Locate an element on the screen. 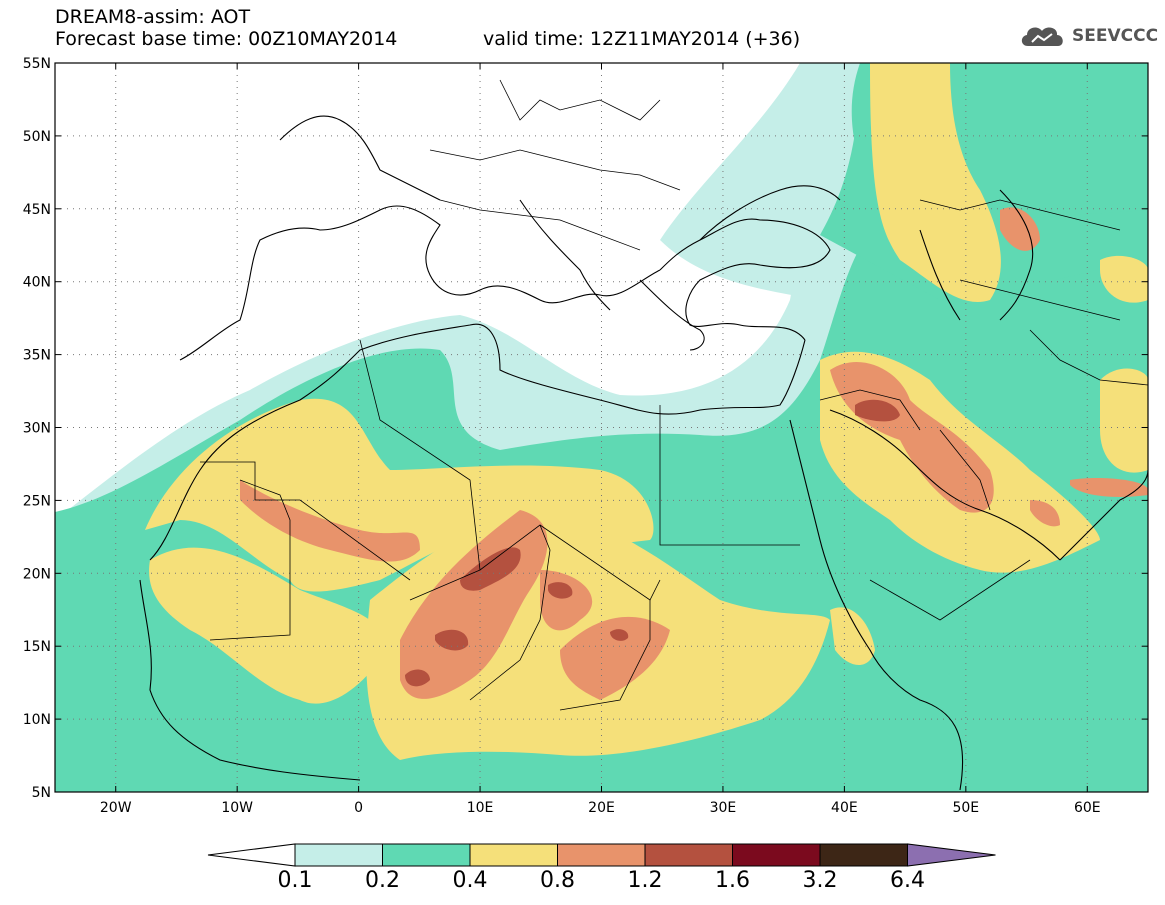  x-tick-label: 30E is located at coordinates (723, 808).